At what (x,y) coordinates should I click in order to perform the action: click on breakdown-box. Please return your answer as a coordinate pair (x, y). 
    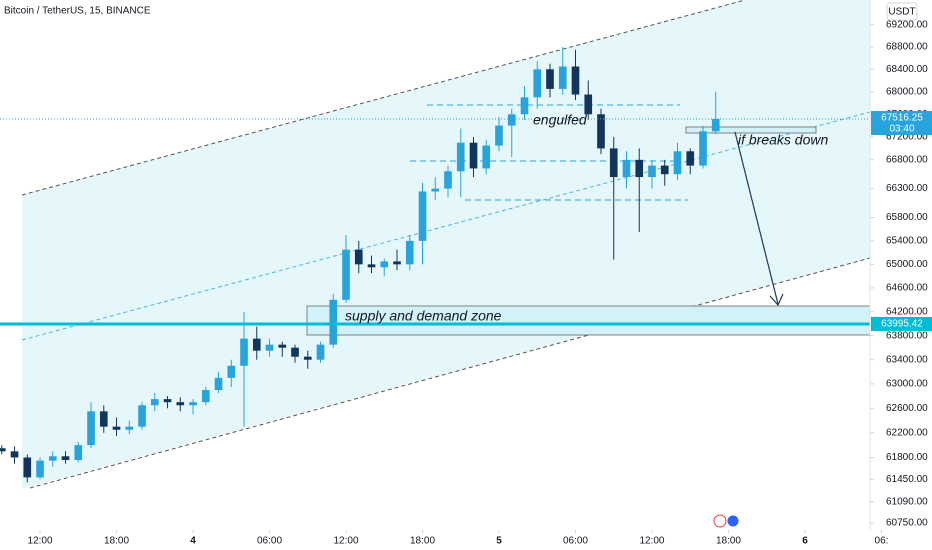
    Looking at the image, I should click on (751, 130).